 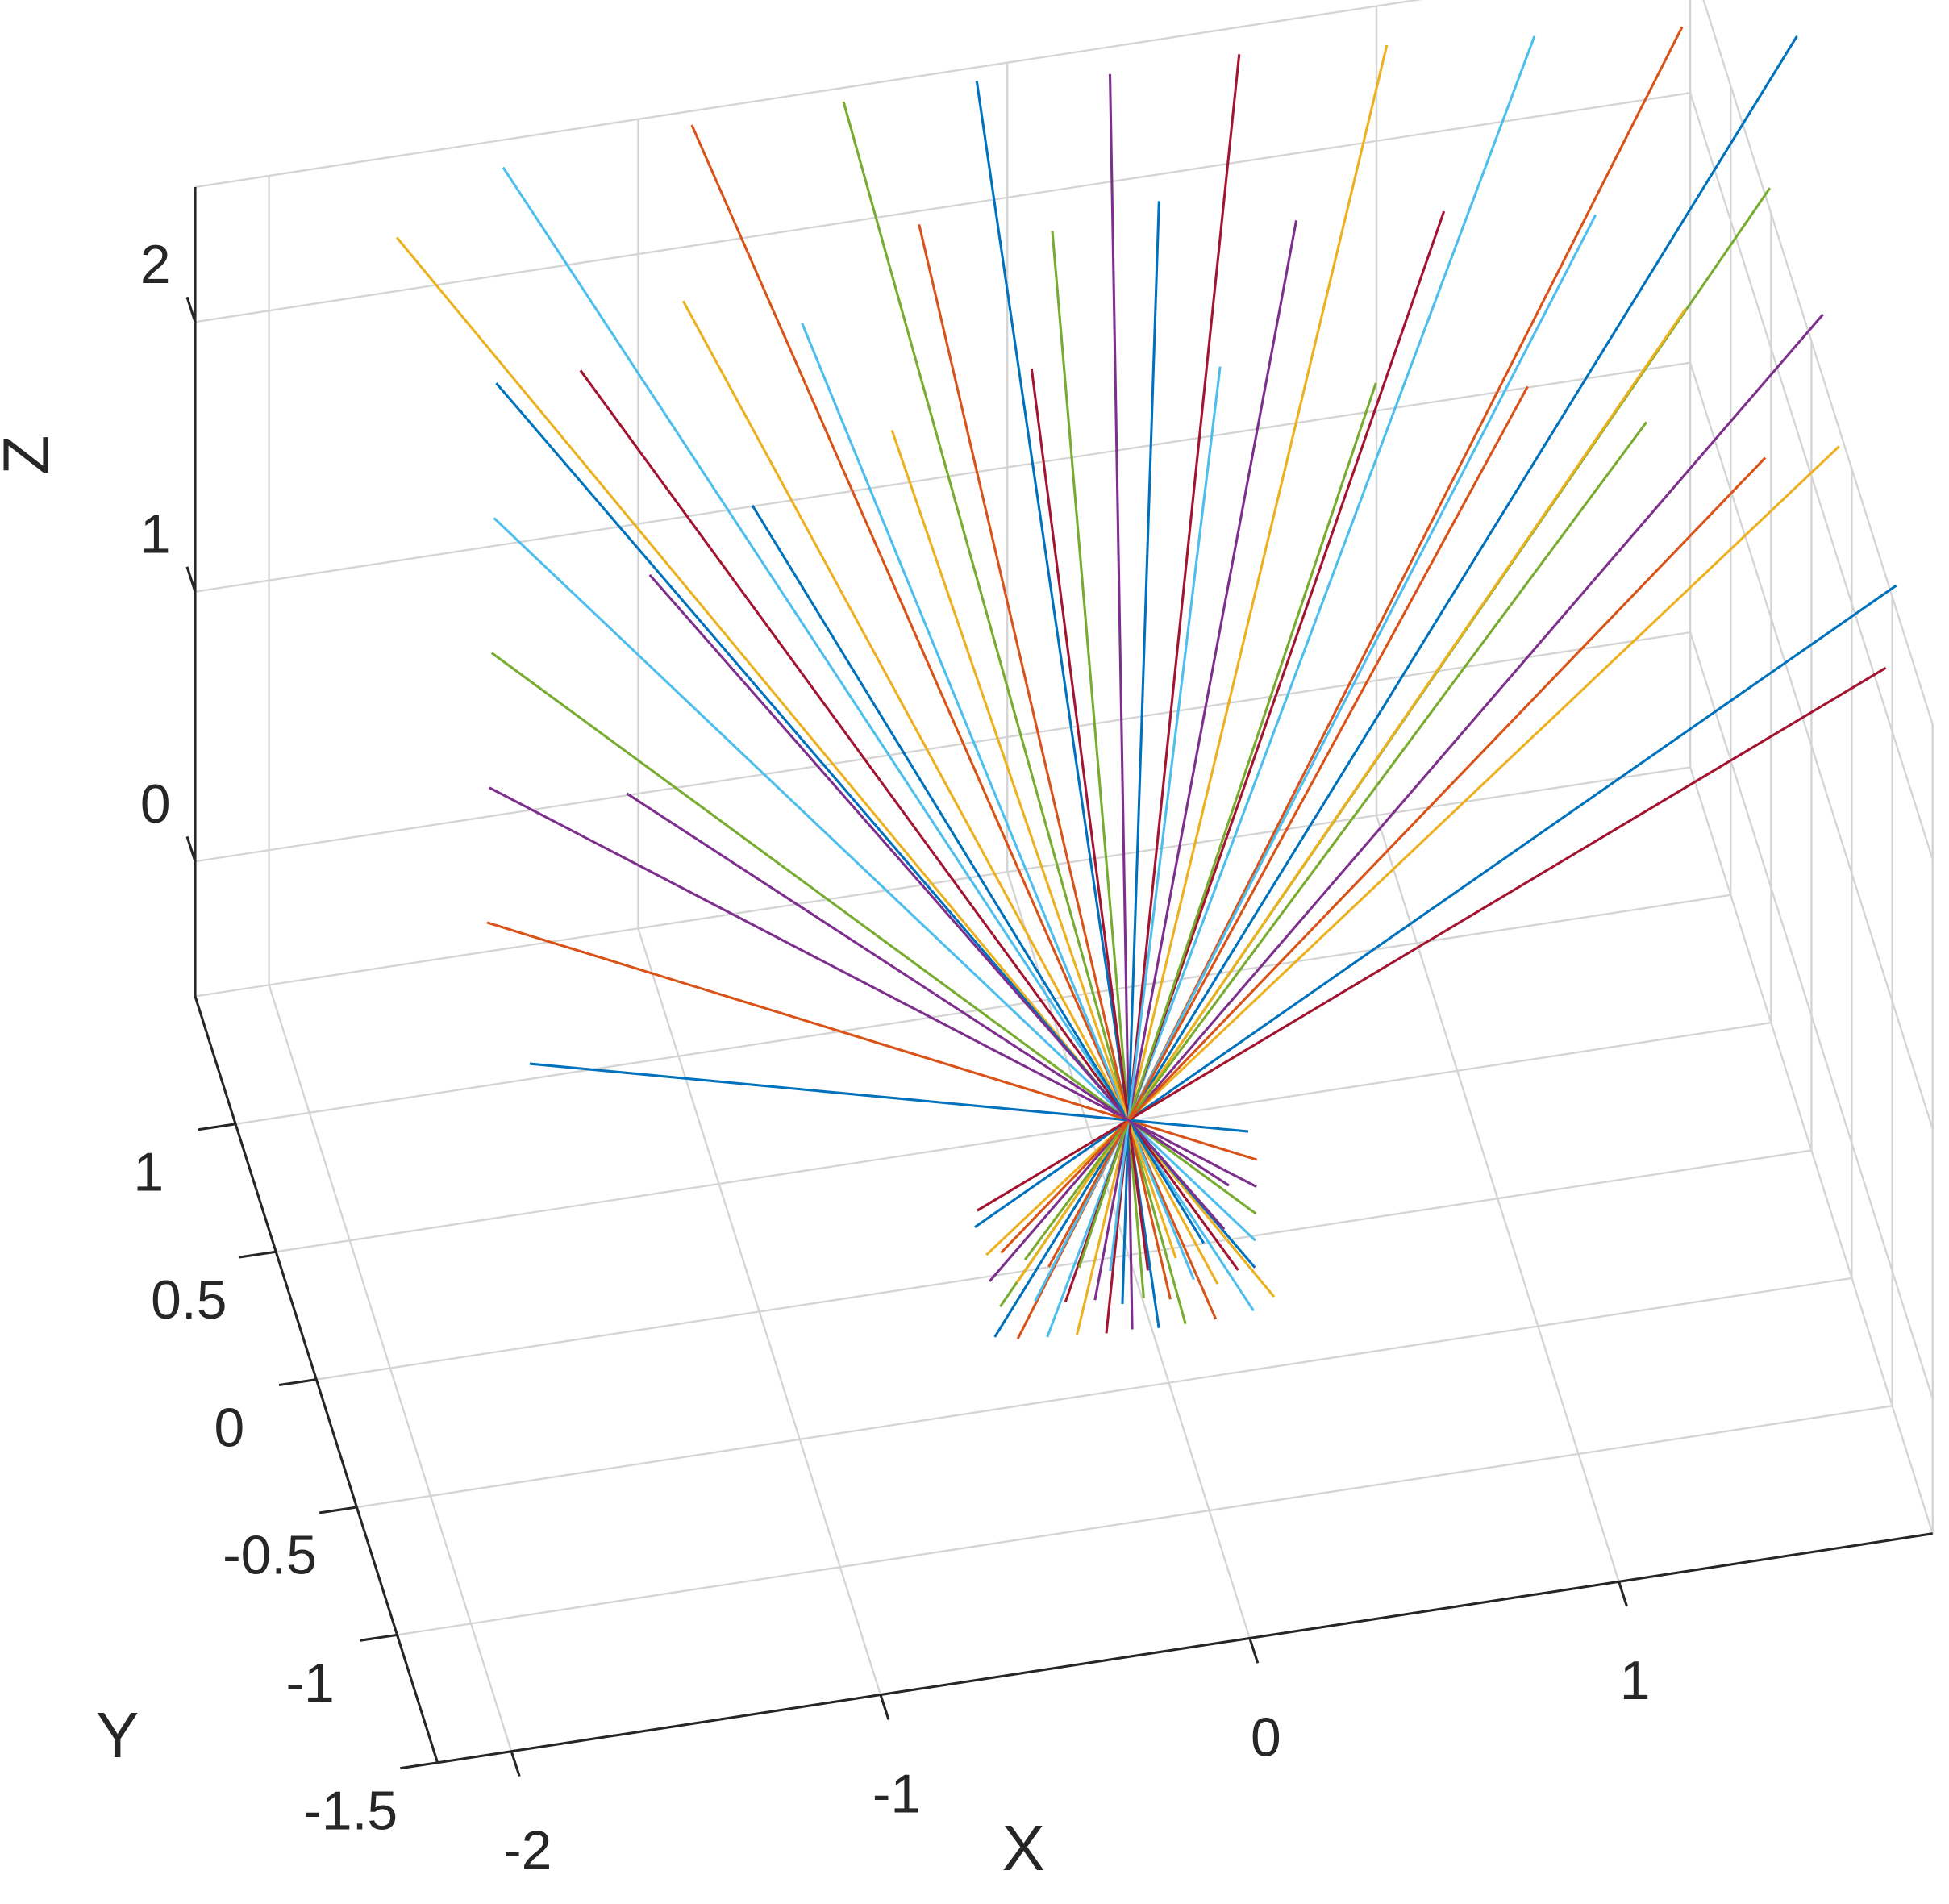 I want to click on y-tick-label: 1, so click(x=148, y=1172).